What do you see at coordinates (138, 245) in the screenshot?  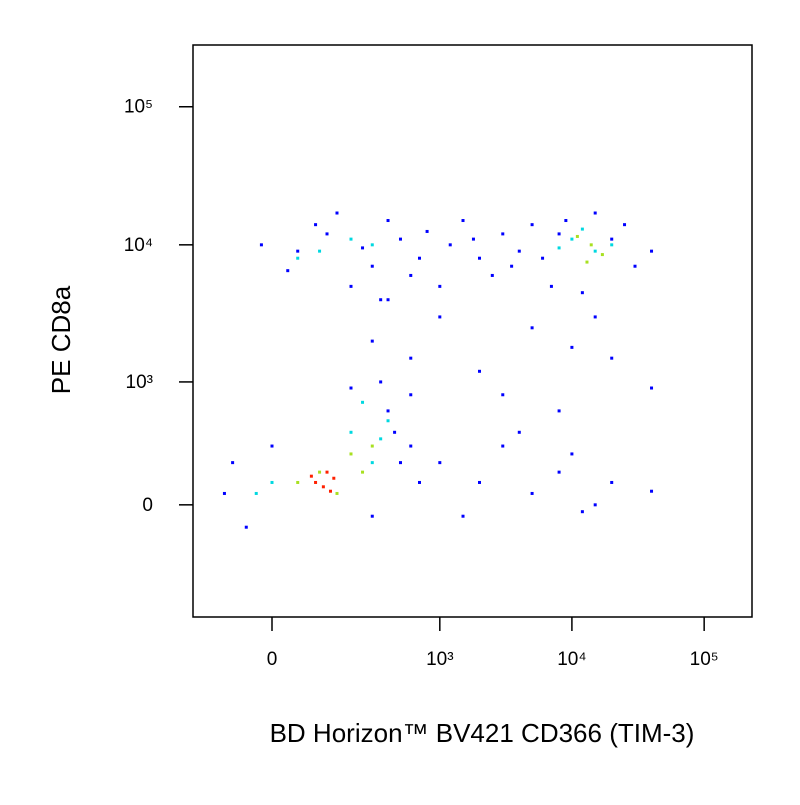 I see `y-tick-label: 10⁴` at bounding box center [138, 245].